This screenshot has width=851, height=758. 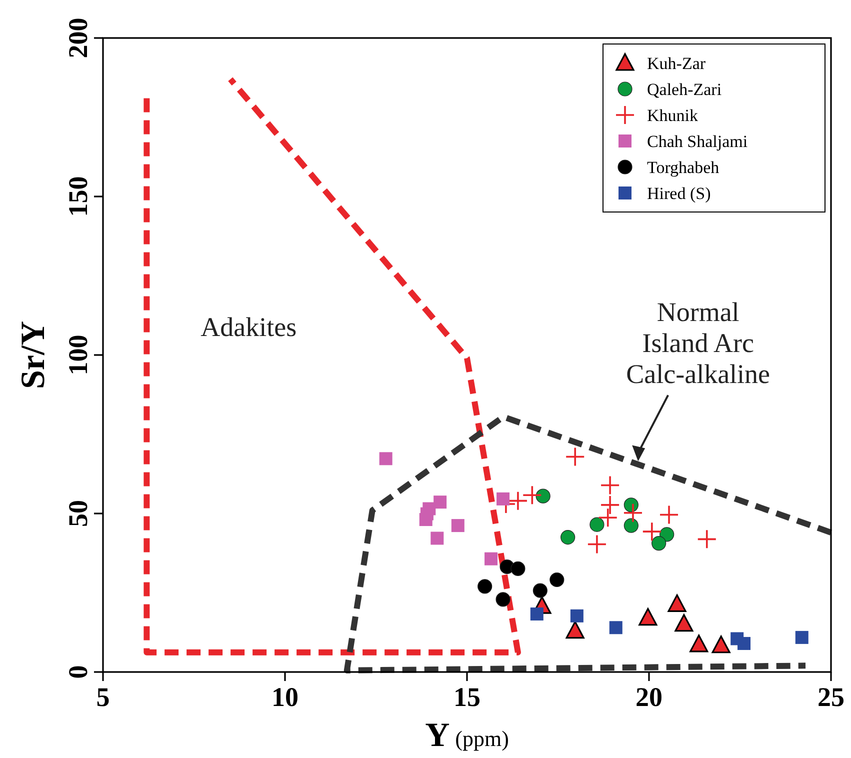 I want to click on x-tick-label: 10, so click(x=285, y=697).